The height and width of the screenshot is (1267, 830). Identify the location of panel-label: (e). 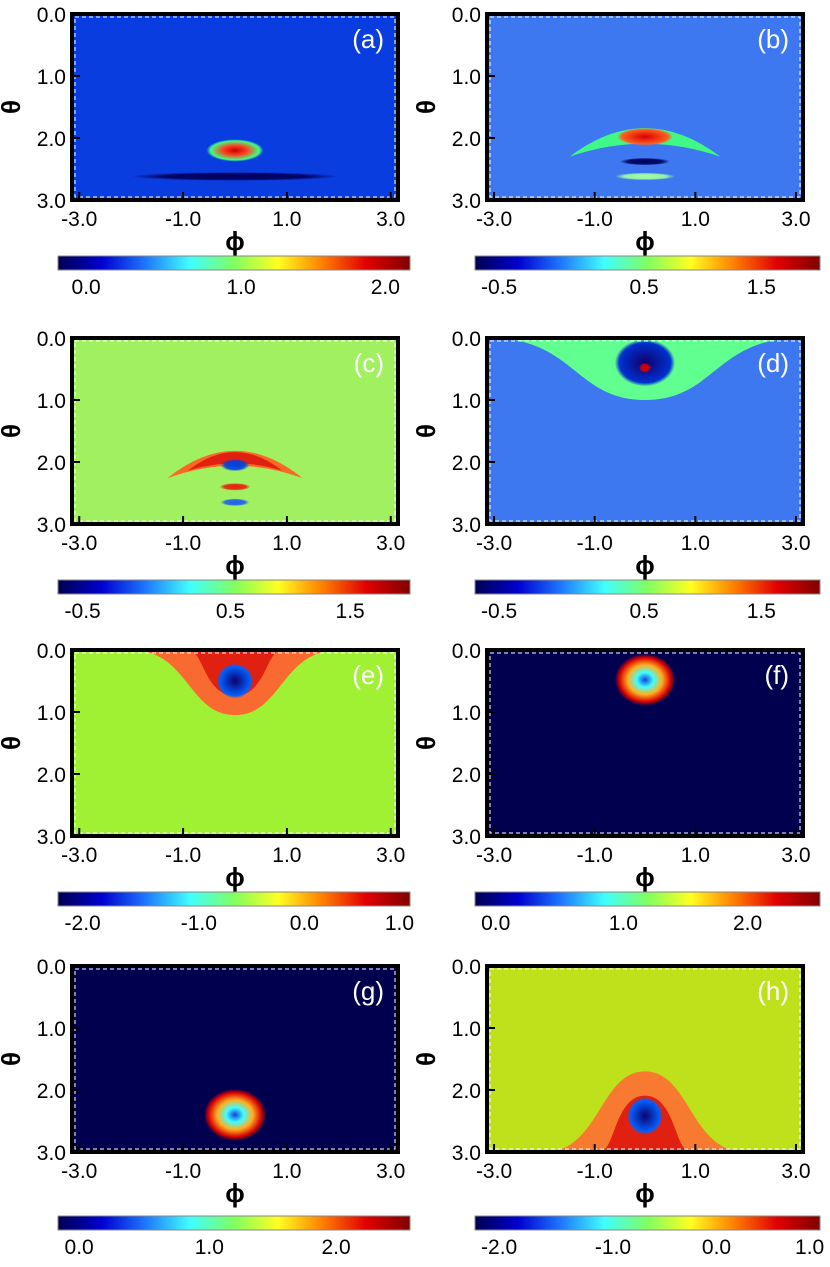
(368, 675).